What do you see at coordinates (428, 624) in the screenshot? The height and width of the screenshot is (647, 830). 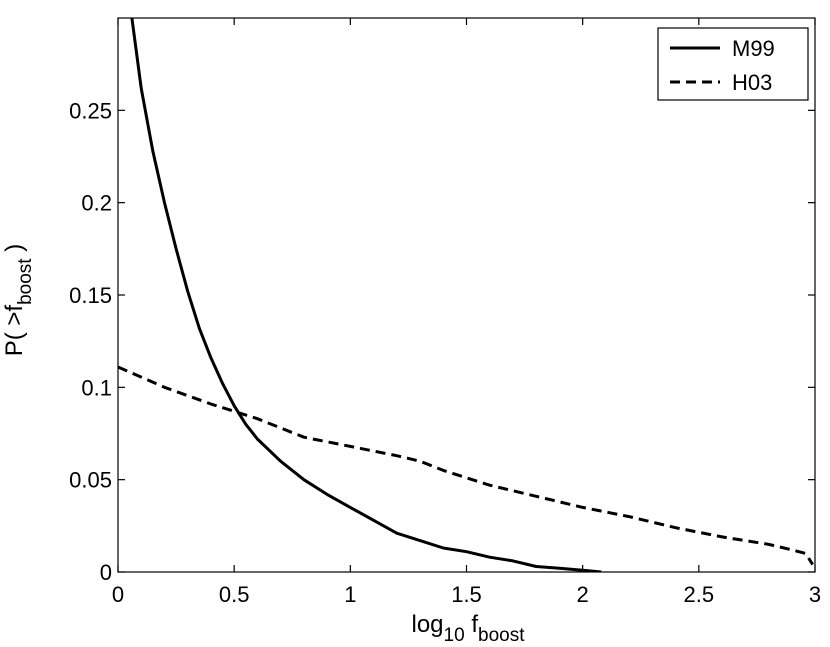 I see `x-axis-label-main: log` at bounding box center [428, 624].